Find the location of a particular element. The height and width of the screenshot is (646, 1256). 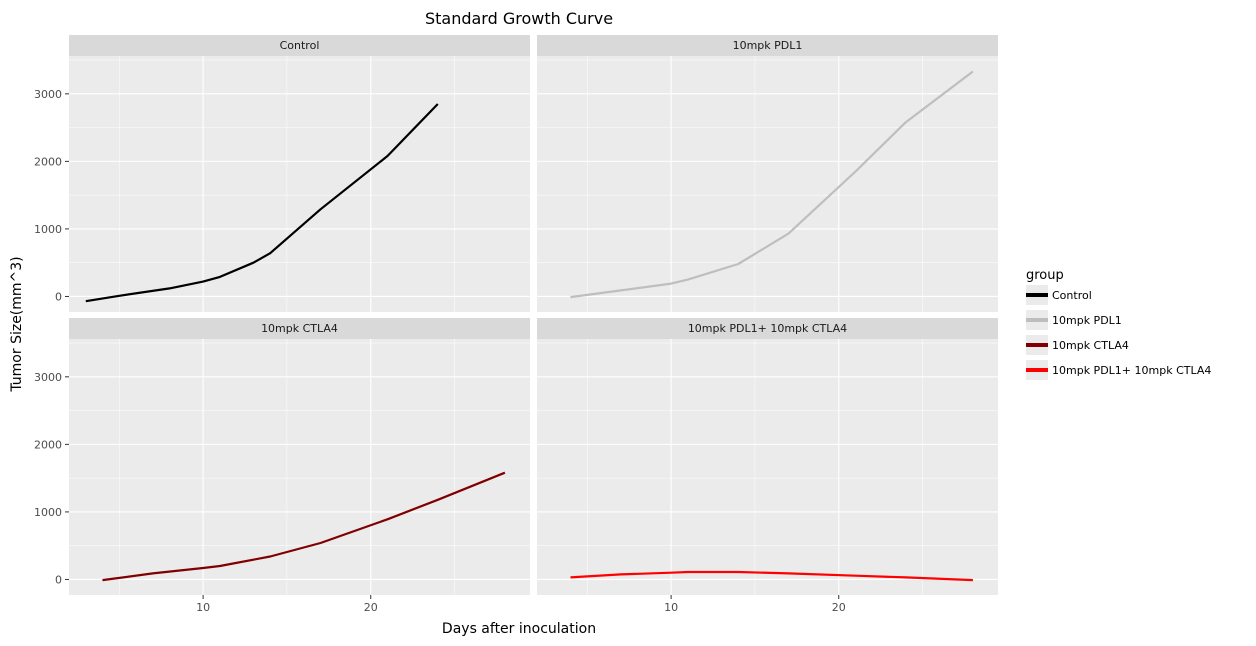

legend-item: 10mpk CTLA4 is located at coordinates (1077, 345).